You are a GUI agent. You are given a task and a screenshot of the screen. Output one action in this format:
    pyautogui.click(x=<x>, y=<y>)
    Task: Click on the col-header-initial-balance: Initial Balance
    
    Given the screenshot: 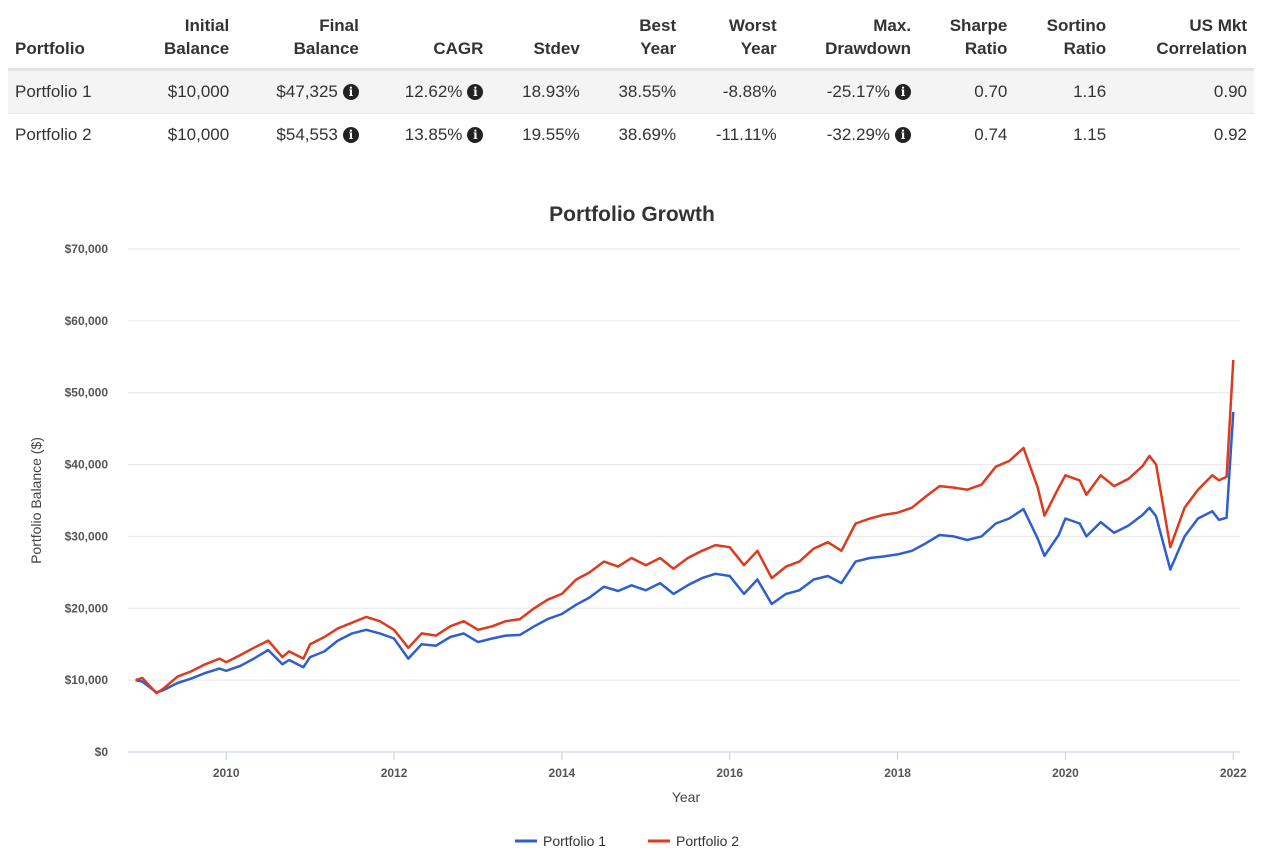 What is the action you would take?
    pyautogui.click(x=183, y=39)
    